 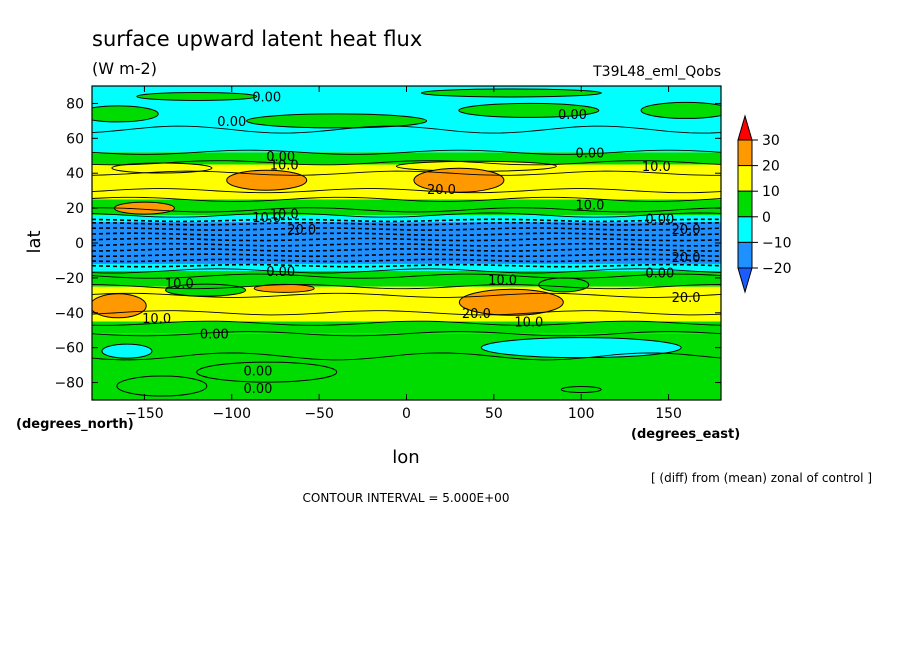 I want to click on x-axis-label: lon, so click(x=405, y=457).